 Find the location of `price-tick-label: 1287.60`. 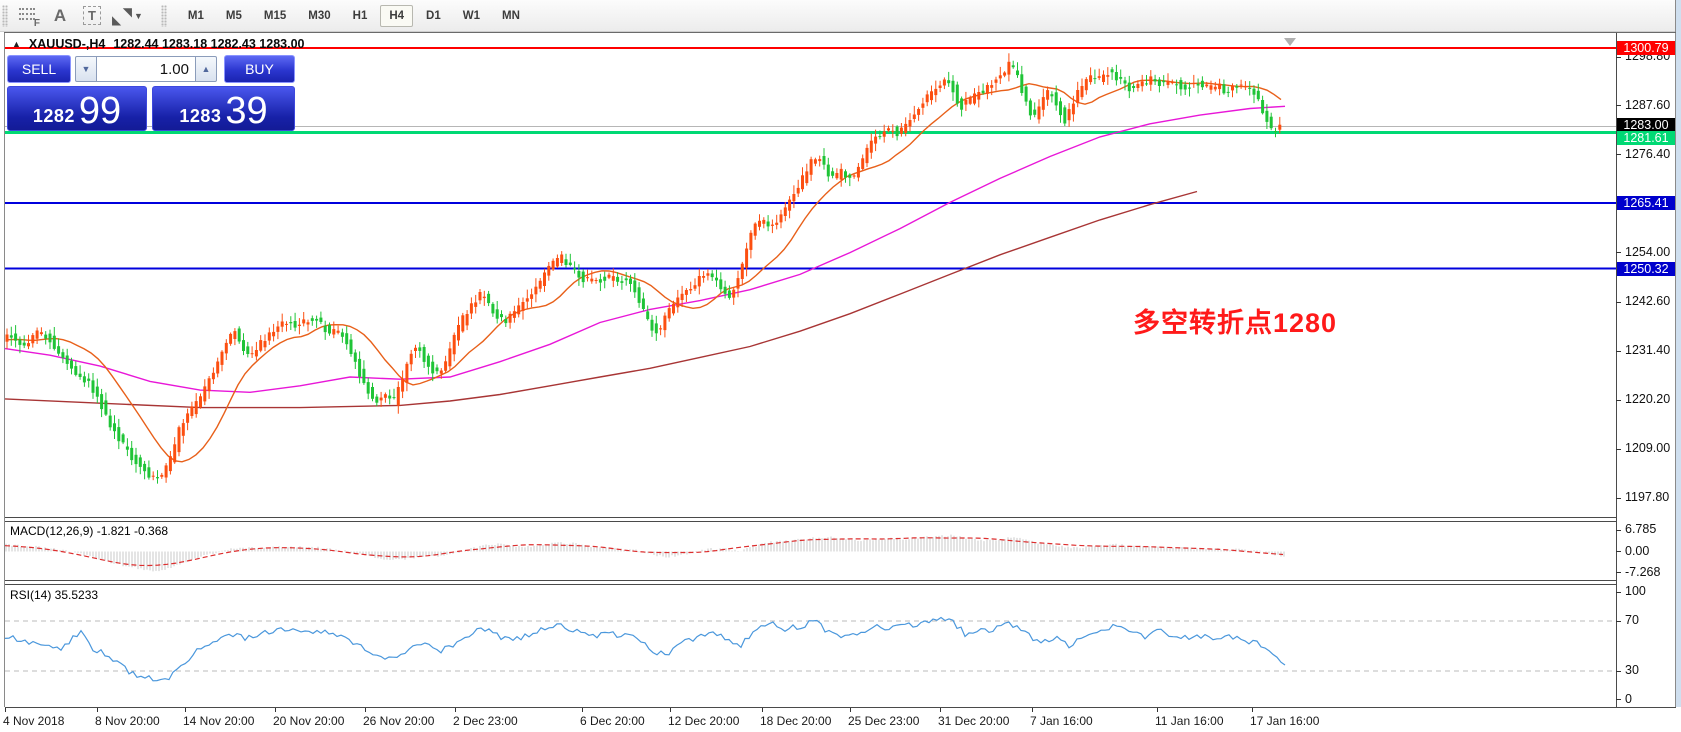

price-tick-label: 1287.60 is located at coordinates (1648, 104).